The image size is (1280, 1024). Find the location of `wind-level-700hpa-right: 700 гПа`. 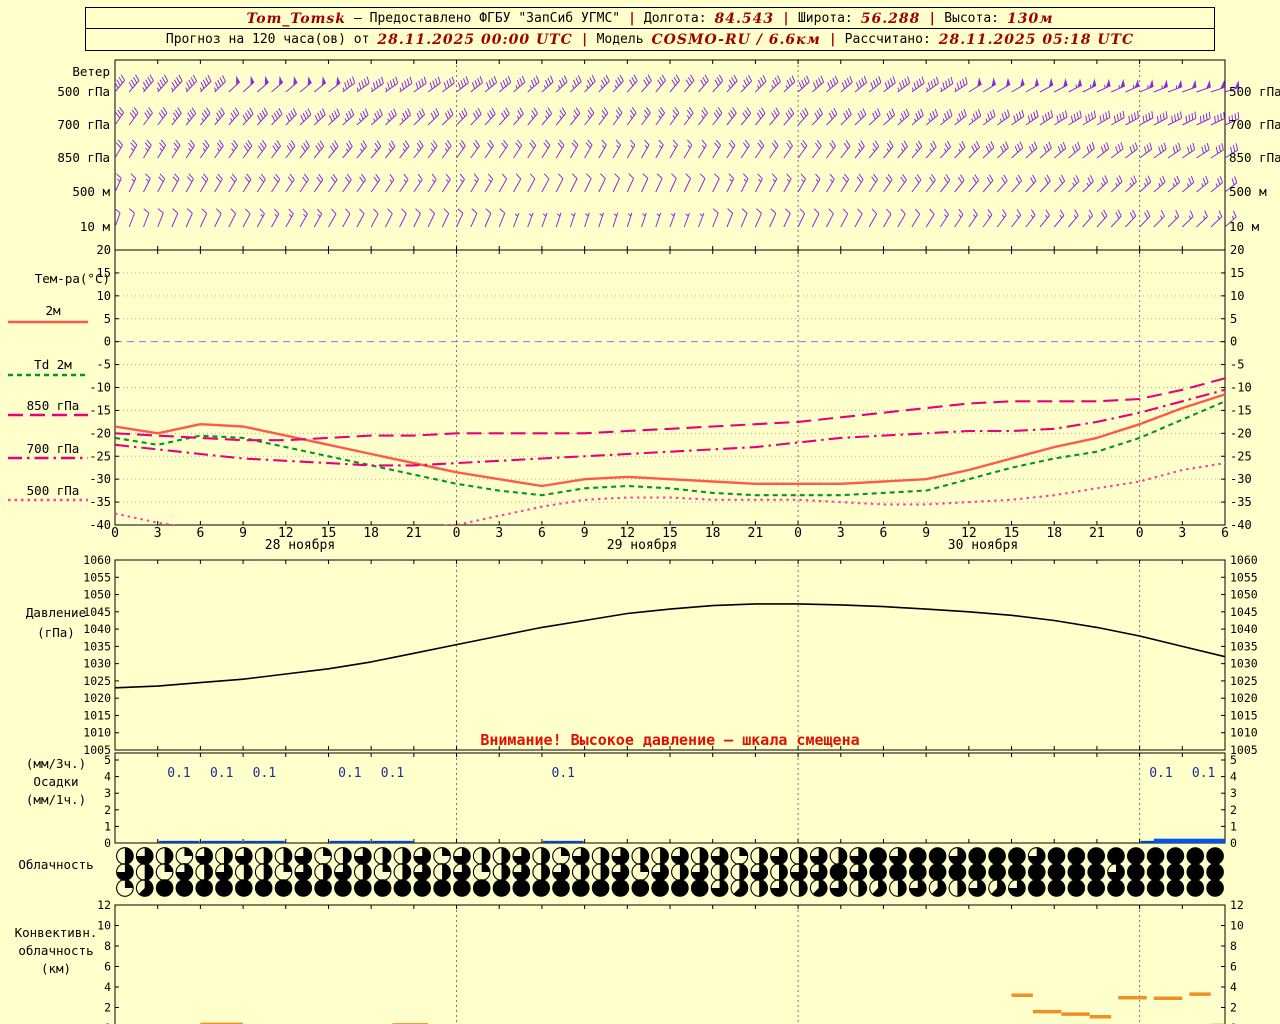

wind-level-700hpa-right: 700 гПа is located at coordinates (1254, 124).